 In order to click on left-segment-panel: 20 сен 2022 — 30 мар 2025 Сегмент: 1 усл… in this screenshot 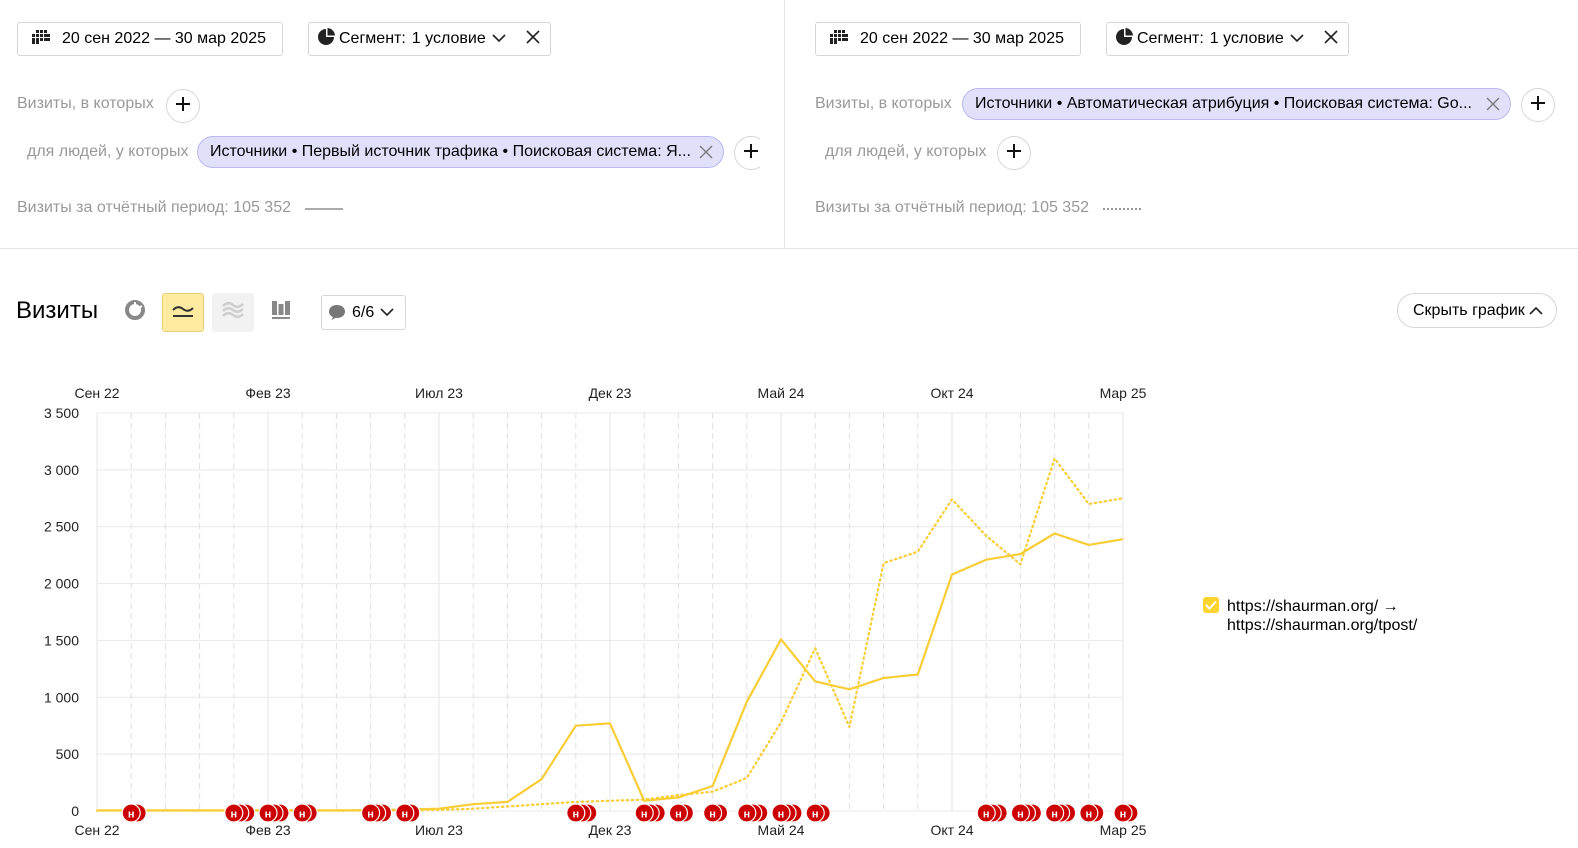, I will do `click(392, 124)`.